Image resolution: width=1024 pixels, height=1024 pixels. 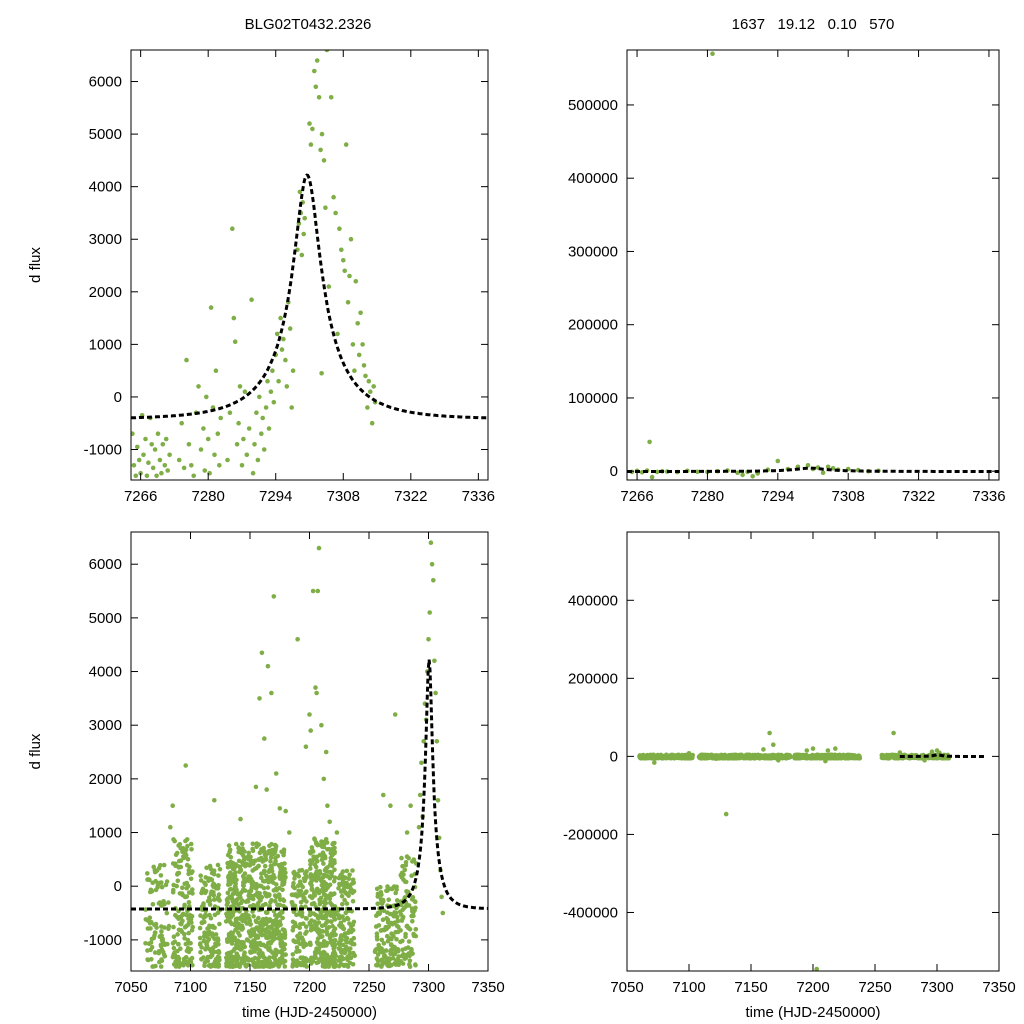 What do you see at coordinates (190, 987) in the screenshot?
I see `x-tick-label: 7100` at bounding box center [190, 987].